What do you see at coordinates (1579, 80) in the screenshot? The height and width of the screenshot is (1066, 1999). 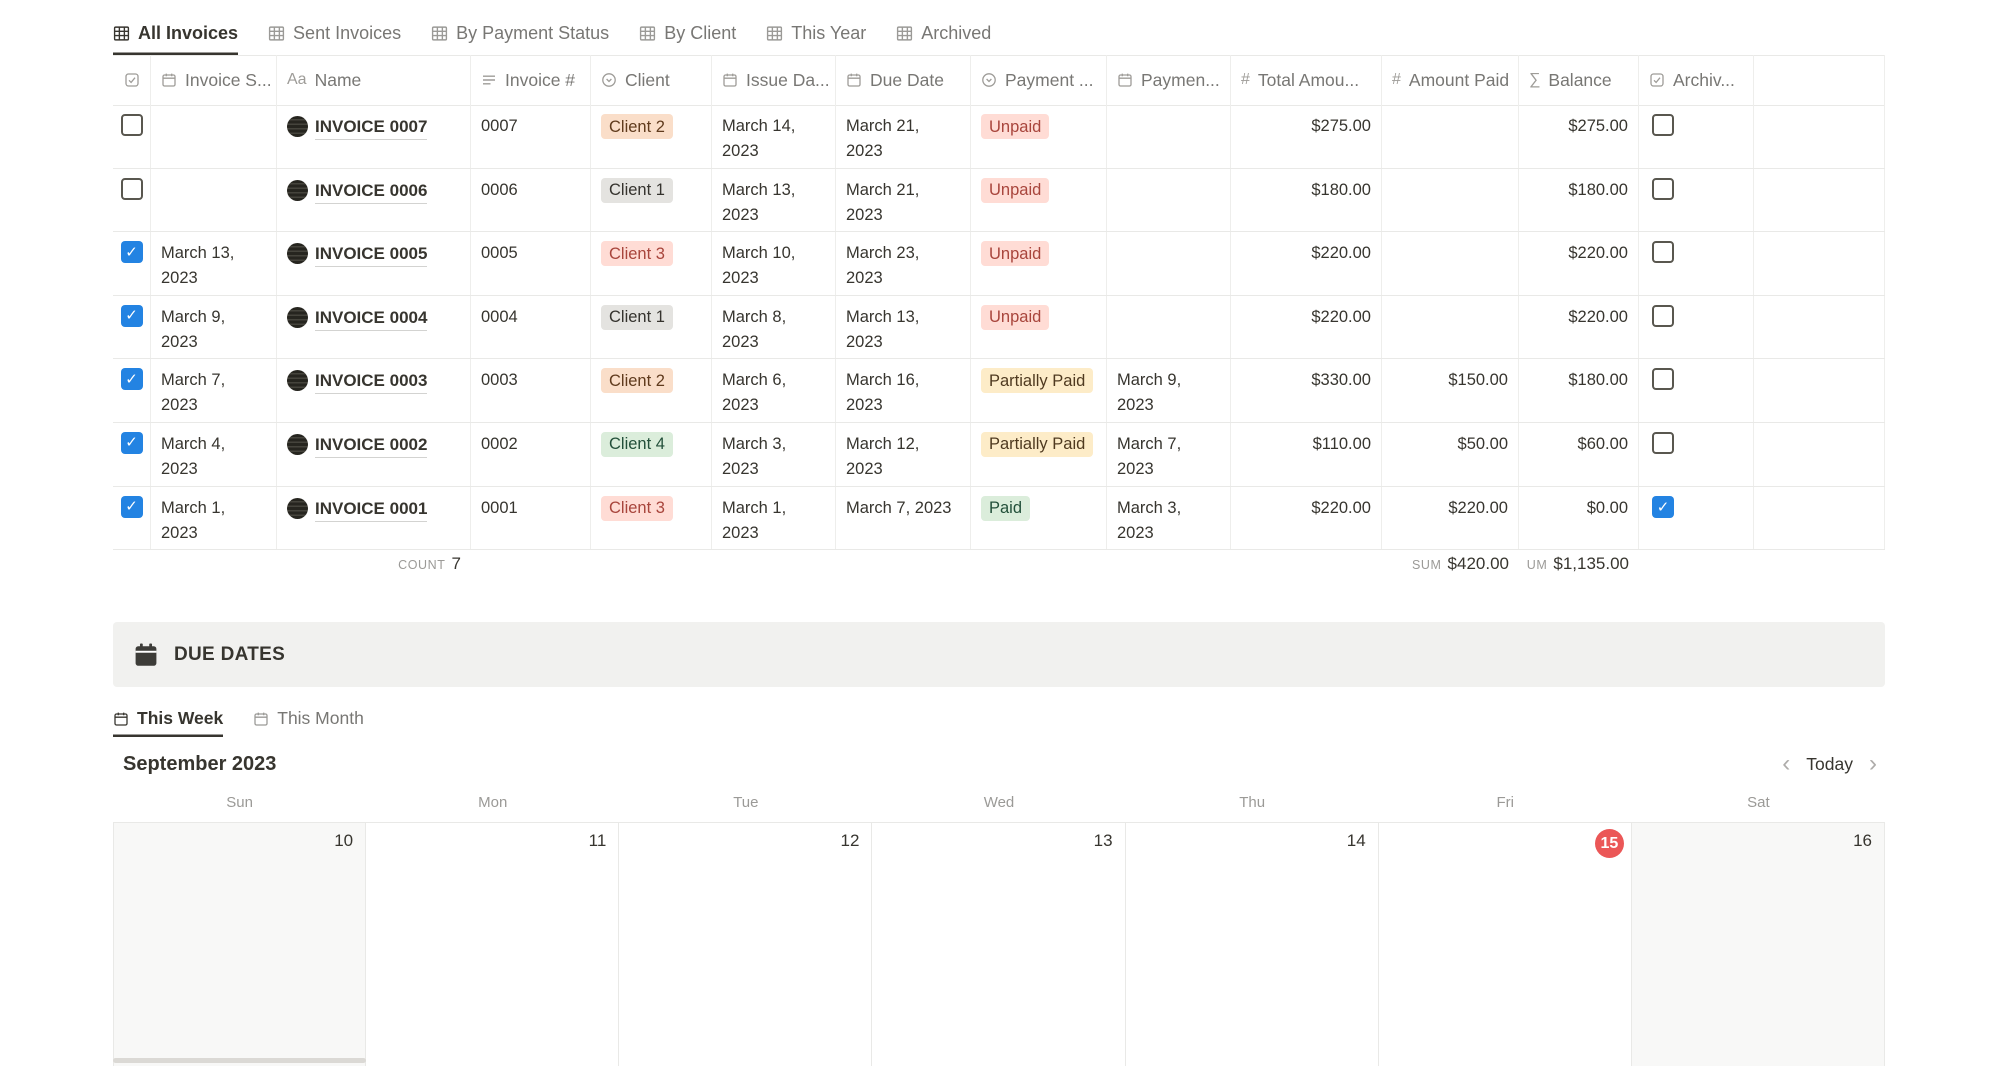 I see `column-header-balance: ∑ Balance` at bounding box center [1579, 80].